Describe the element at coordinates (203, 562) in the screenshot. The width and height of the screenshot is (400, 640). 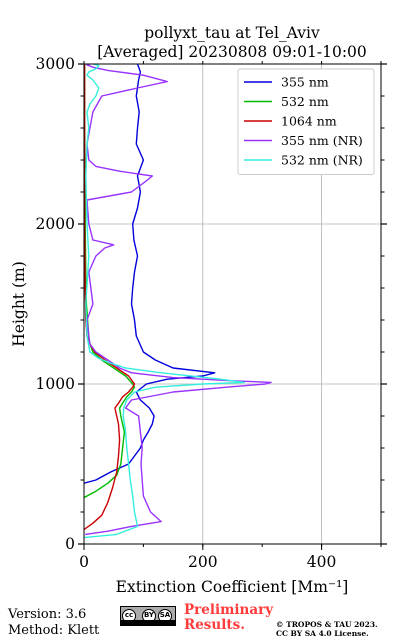
I see `x-tick-label: 200` at that location.